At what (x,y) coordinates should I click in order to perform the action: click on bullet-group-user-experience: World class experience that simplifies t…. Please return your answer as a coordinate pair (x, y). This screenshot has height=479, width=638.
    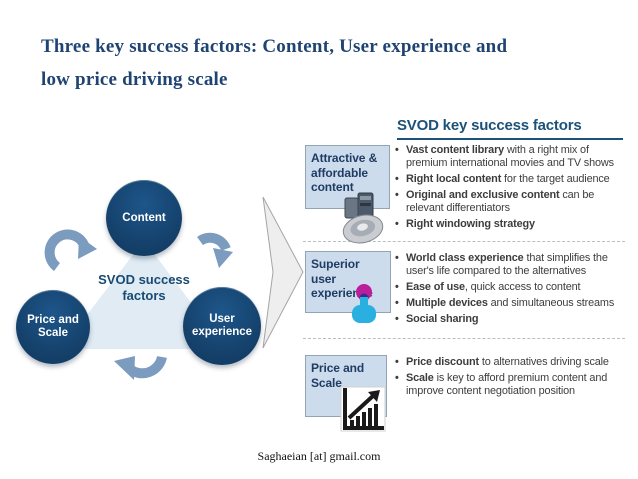
    Looking at the image, I should click on (514, 290).